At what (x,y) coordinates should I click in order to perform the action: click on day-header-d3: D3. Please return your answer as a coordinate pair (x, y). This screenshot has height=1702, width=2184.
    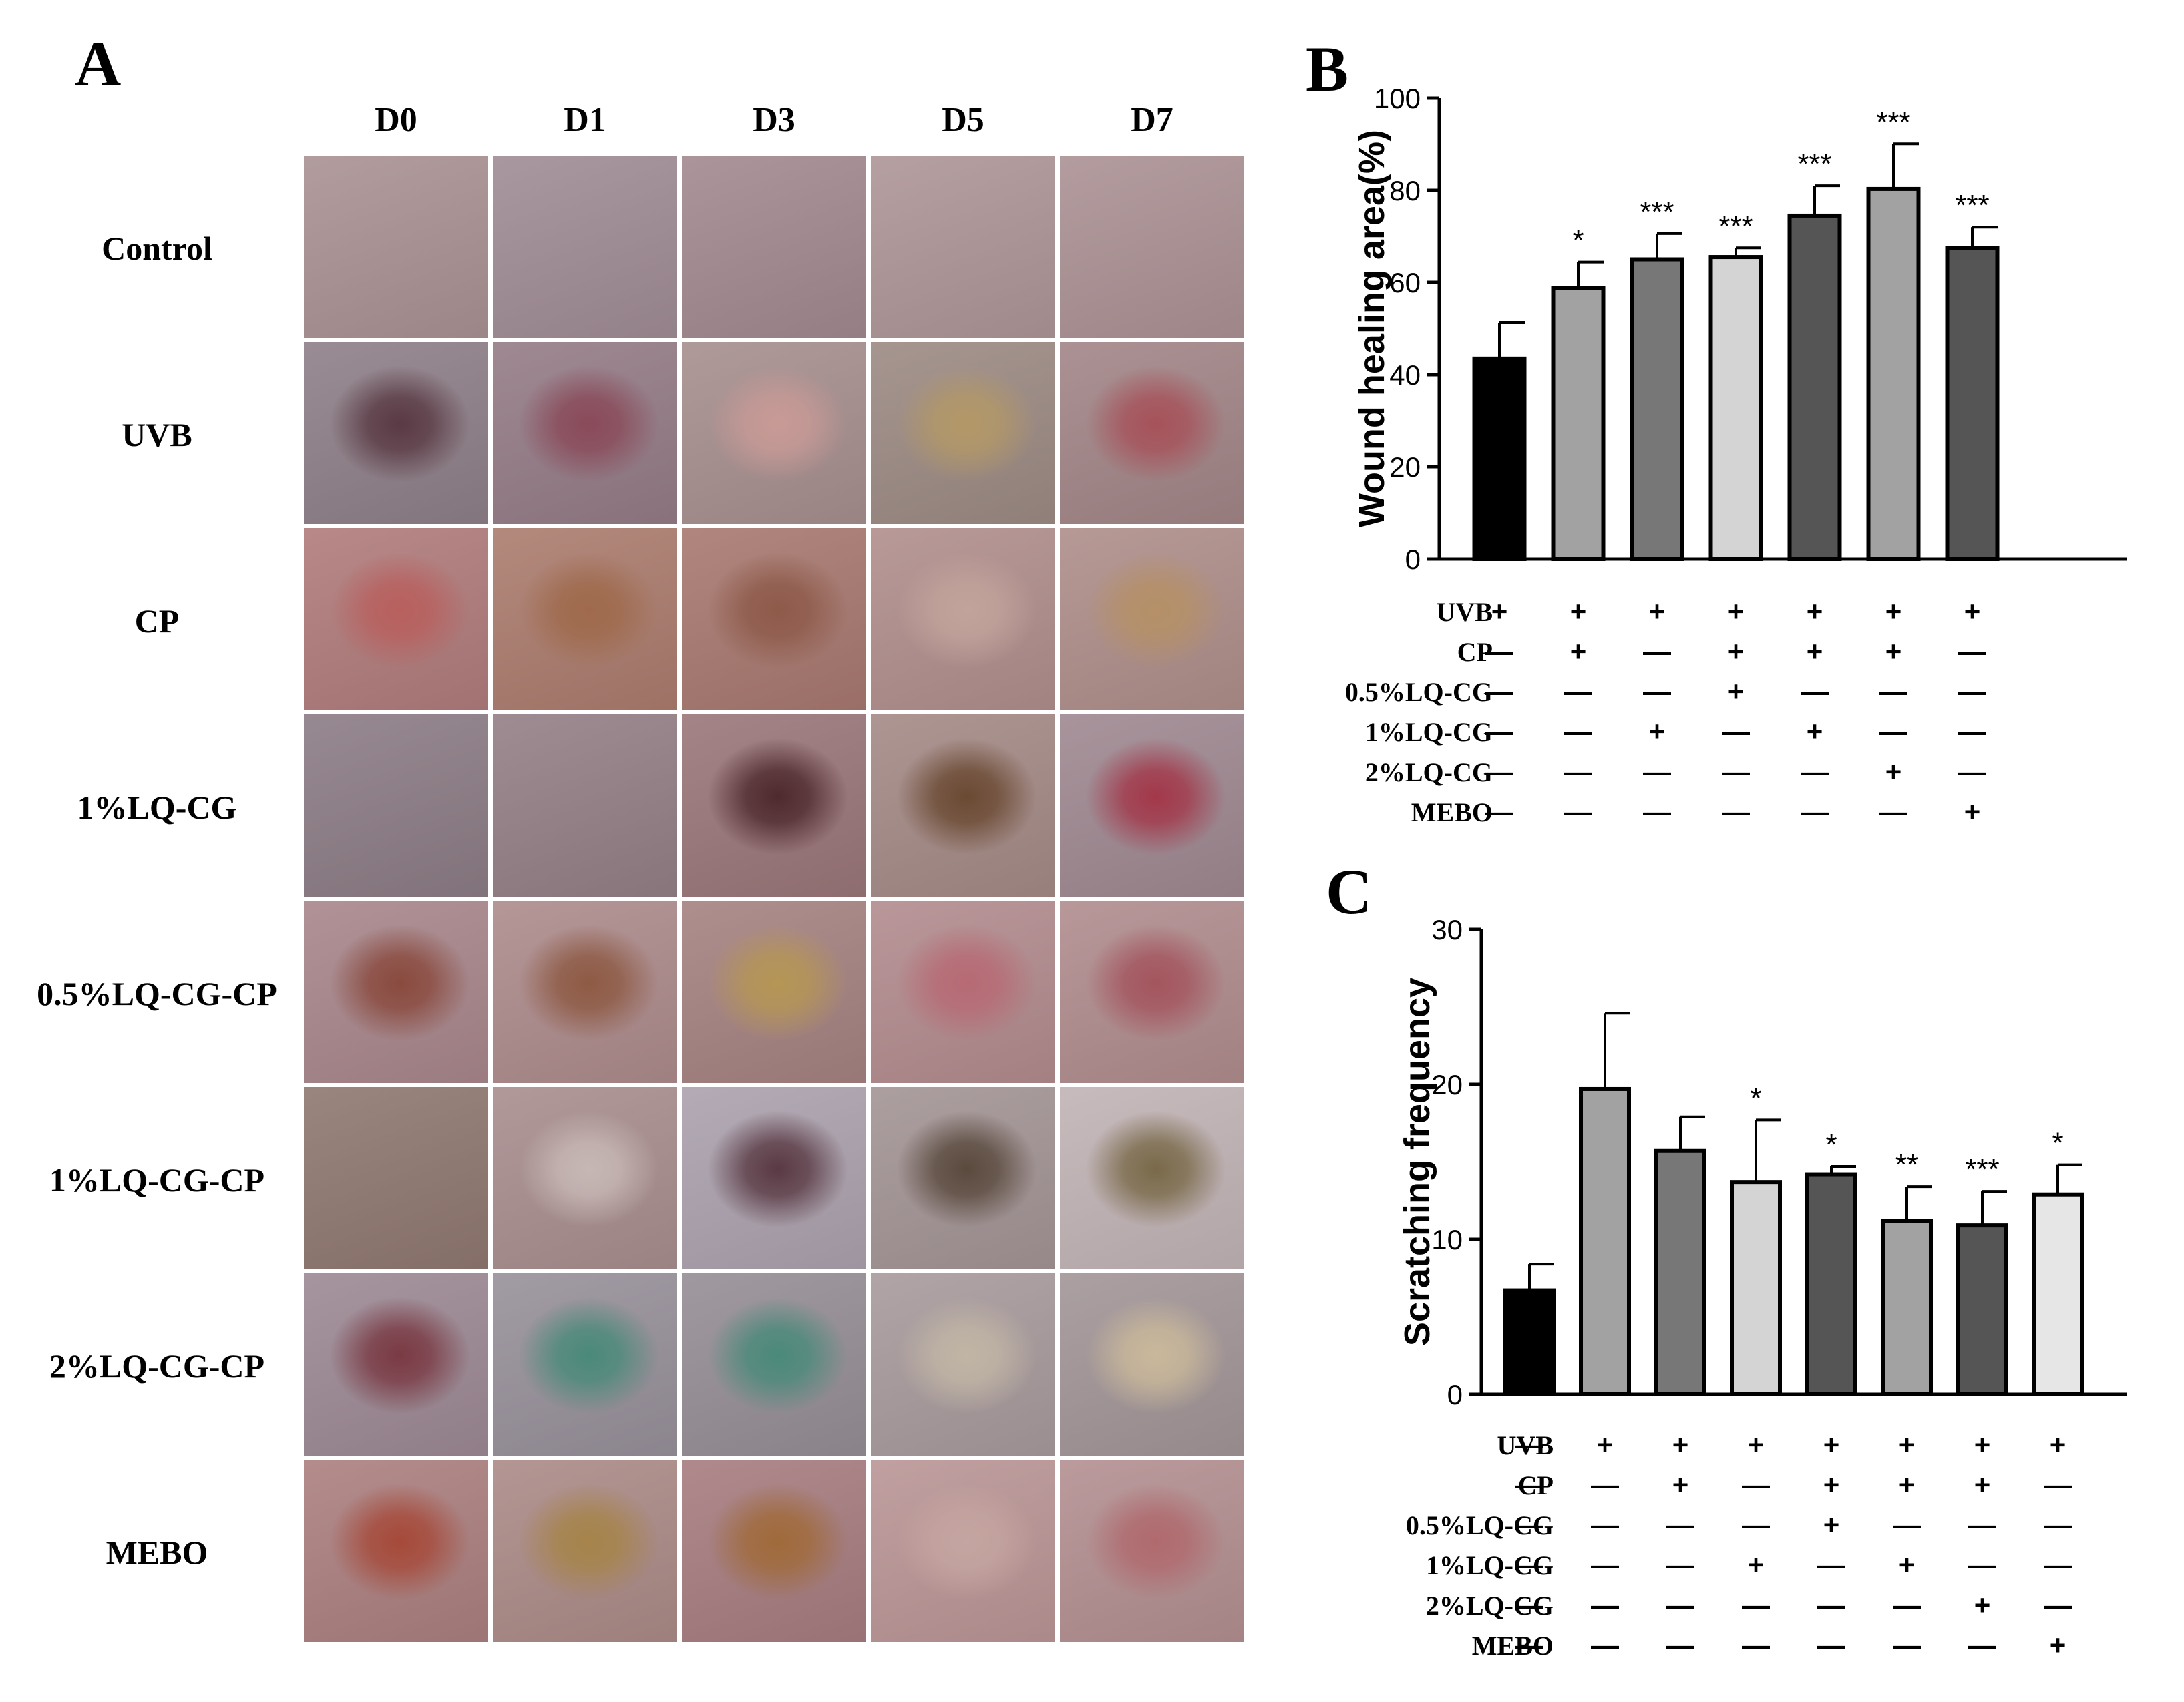
    Looking at the image, I should click on (774, 120).